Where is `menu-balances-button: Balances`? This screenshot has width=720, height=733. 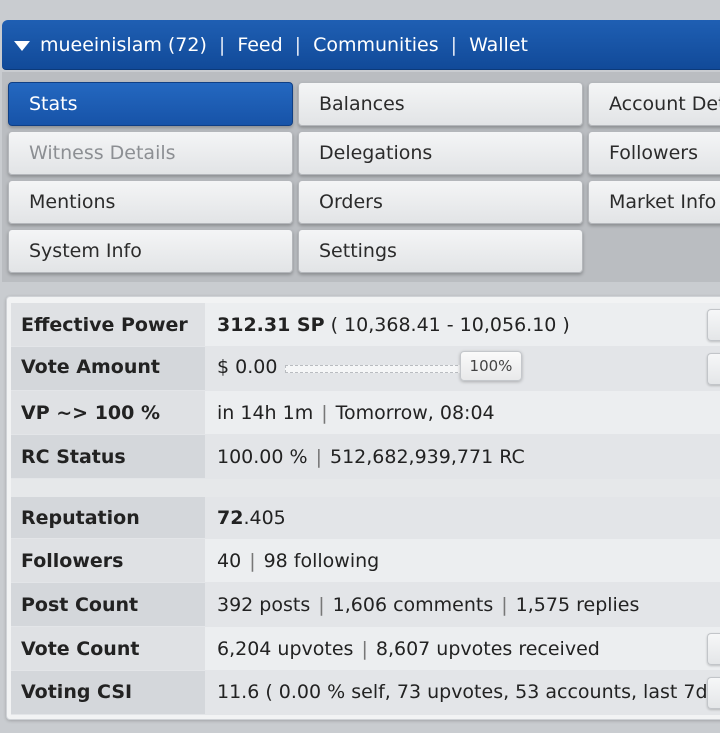 menu-balances-button: Balances is located at coordinates (440, 104).